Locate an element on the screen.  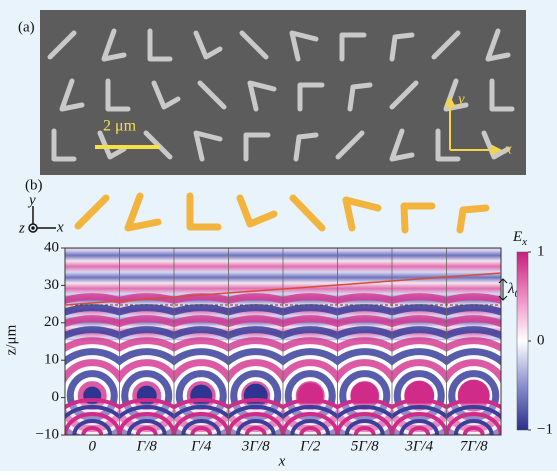
colorbar-tick-label: −1 is located at coordinates (545, 429).